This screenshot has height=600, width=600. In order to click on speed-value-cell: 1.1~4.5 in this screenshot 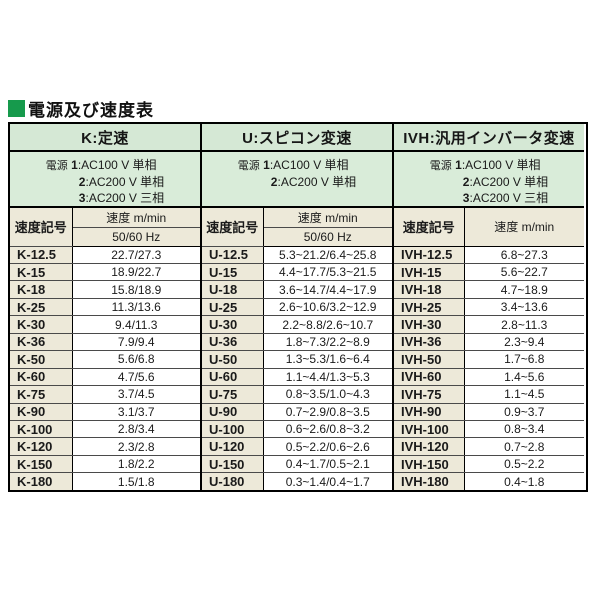, I will do `click(524, 394)`.